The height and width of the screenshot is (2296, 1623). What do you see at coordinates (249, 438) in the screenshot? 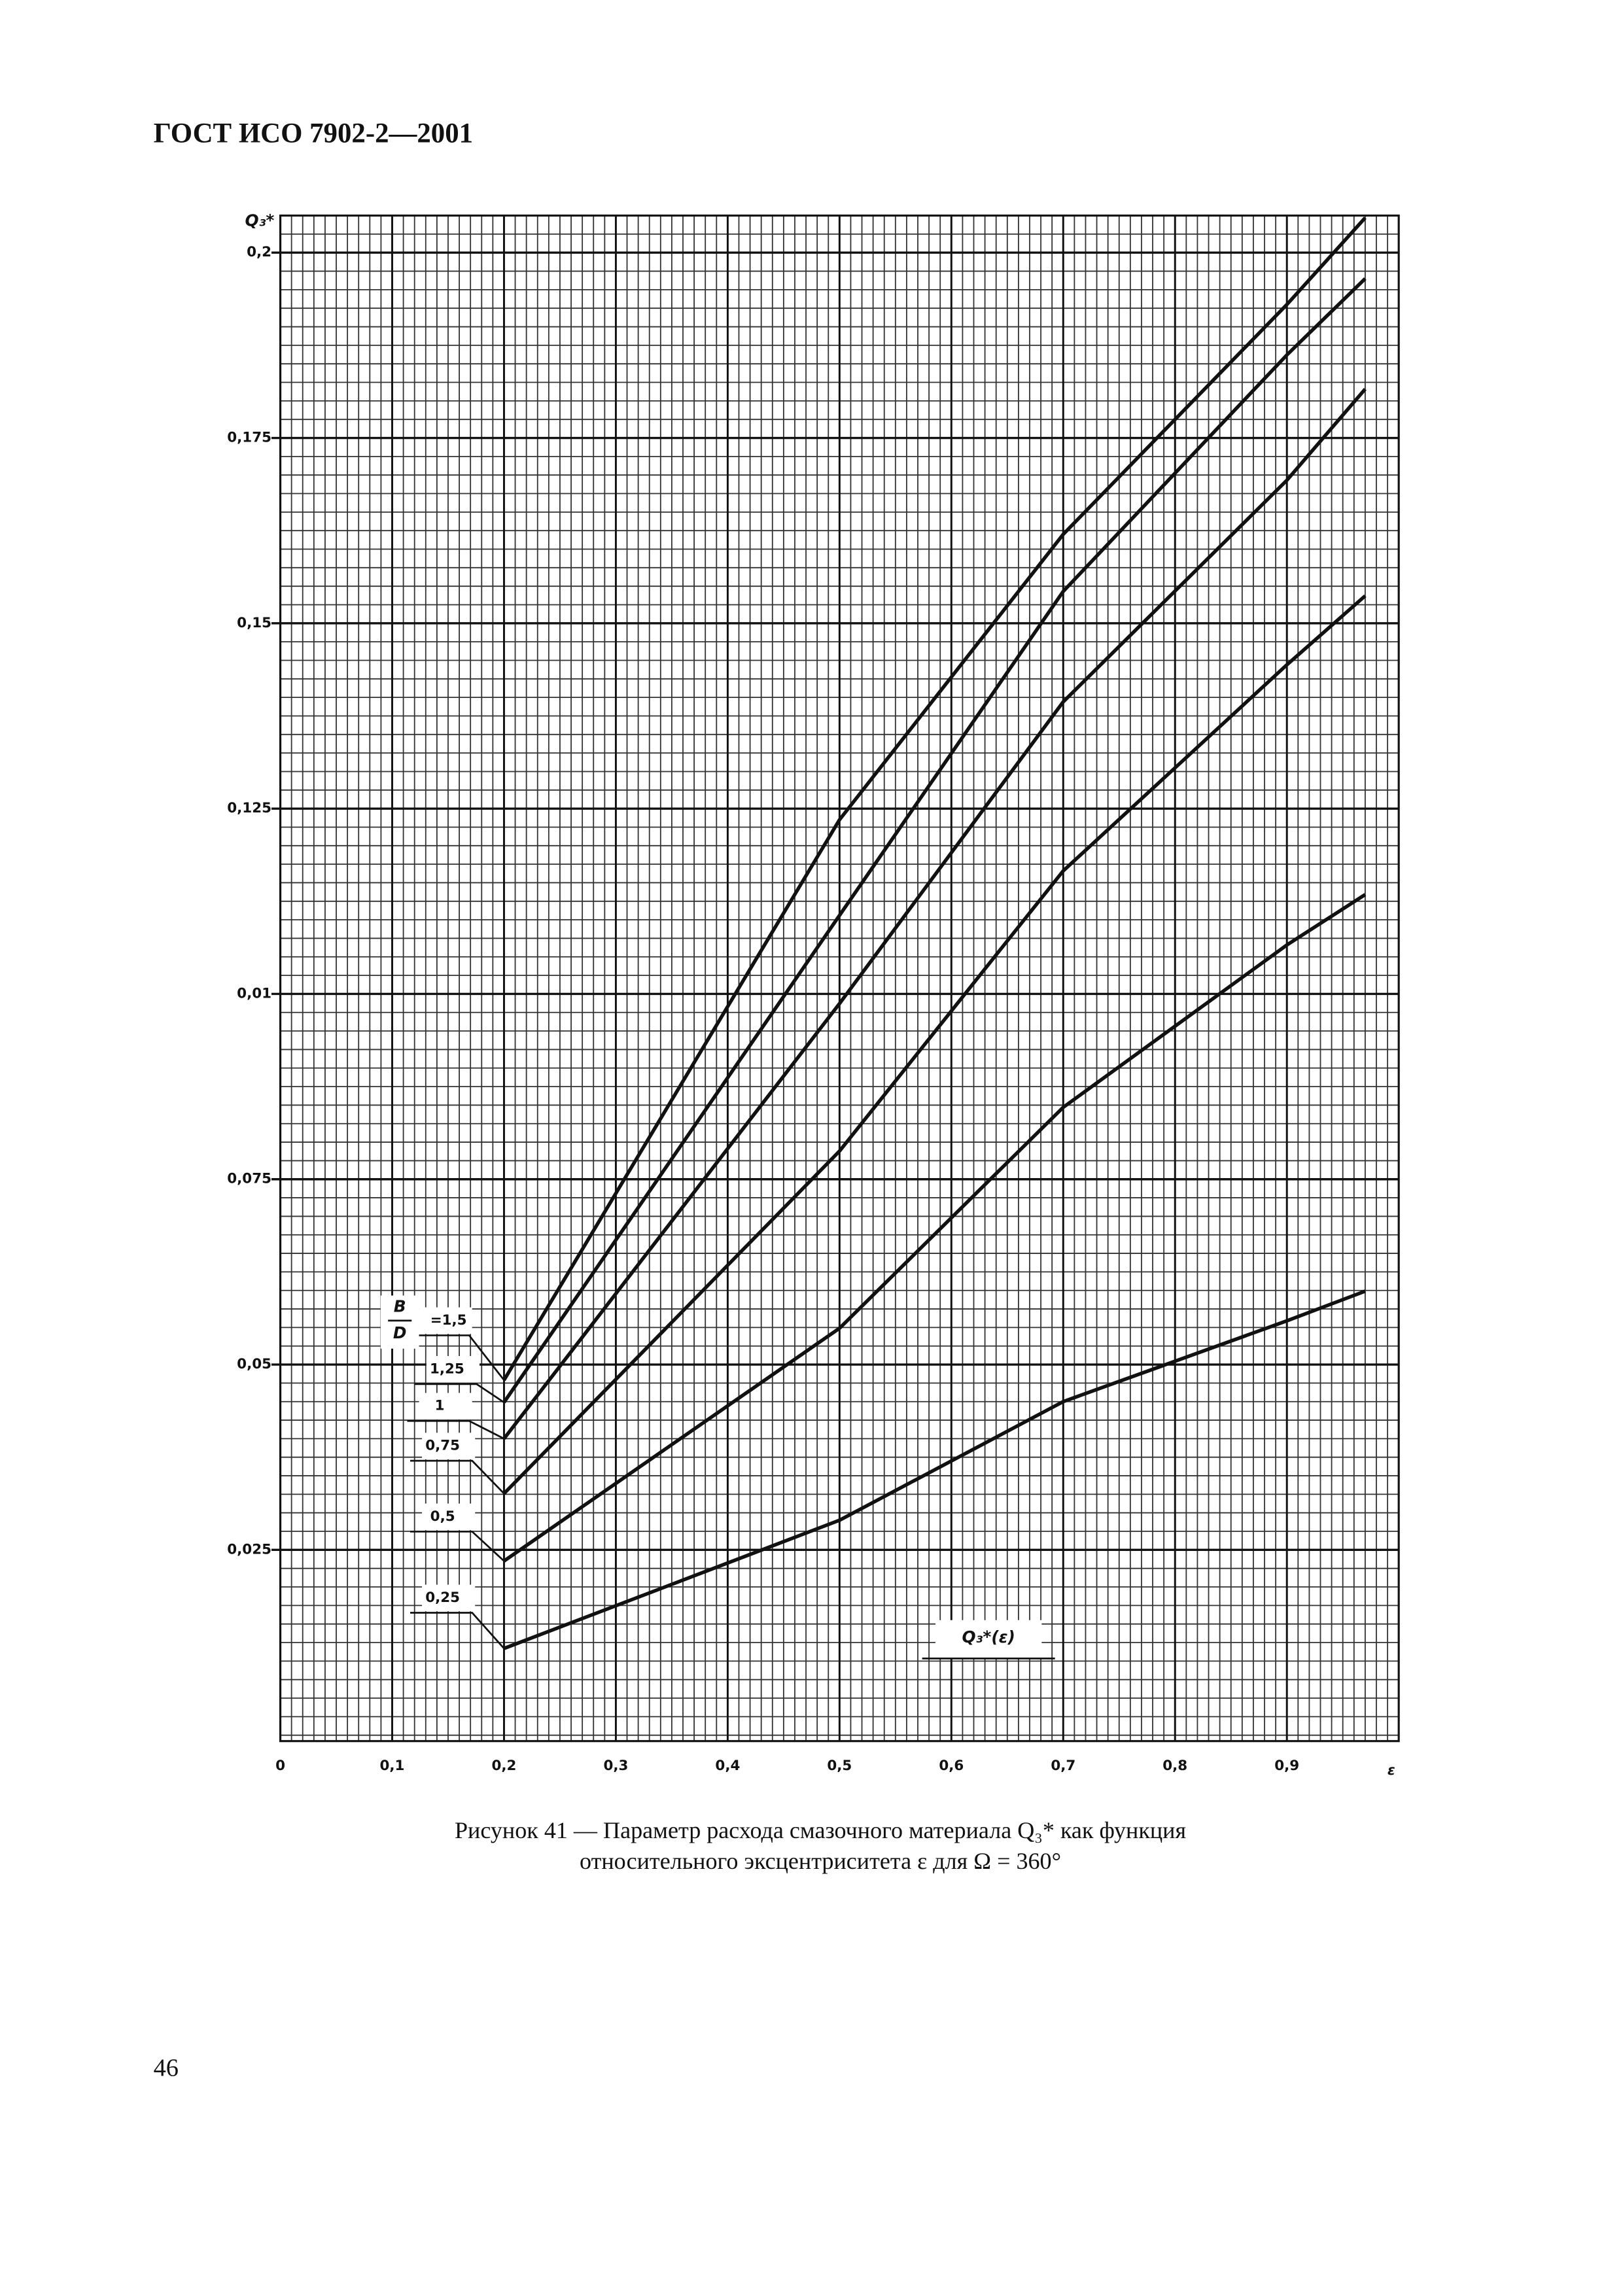
I see `y-tick-label: 0,175` at bounding box center [249, 438].